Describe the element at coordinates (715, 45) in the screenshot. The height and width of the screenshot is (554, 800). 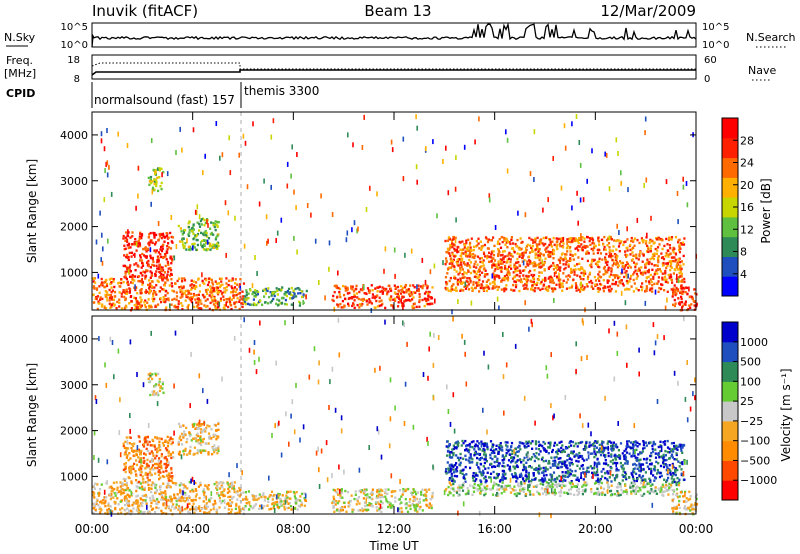
I see `nsky-right-tick-bottom: 10^0` at that location.